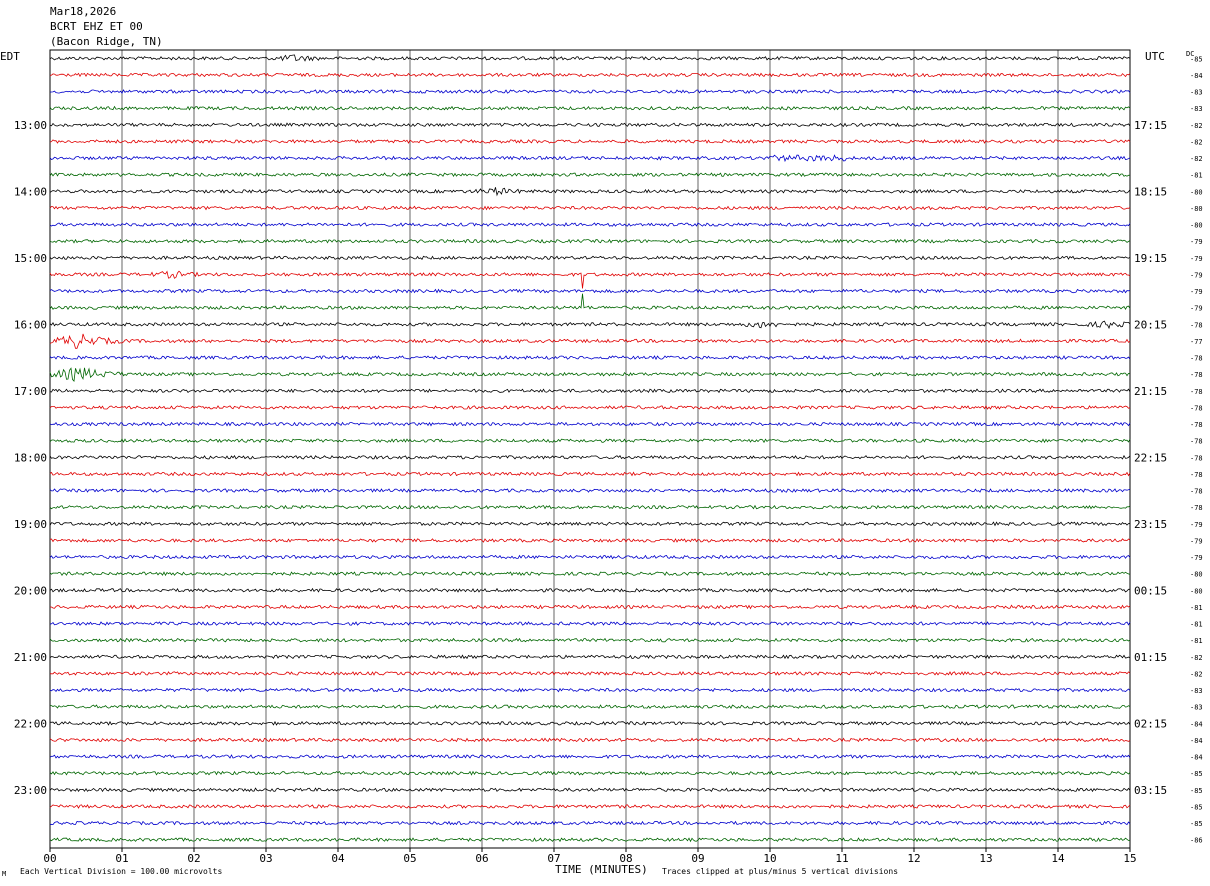  I want to click on left-hour-label: 22:00, so click(30, 723).